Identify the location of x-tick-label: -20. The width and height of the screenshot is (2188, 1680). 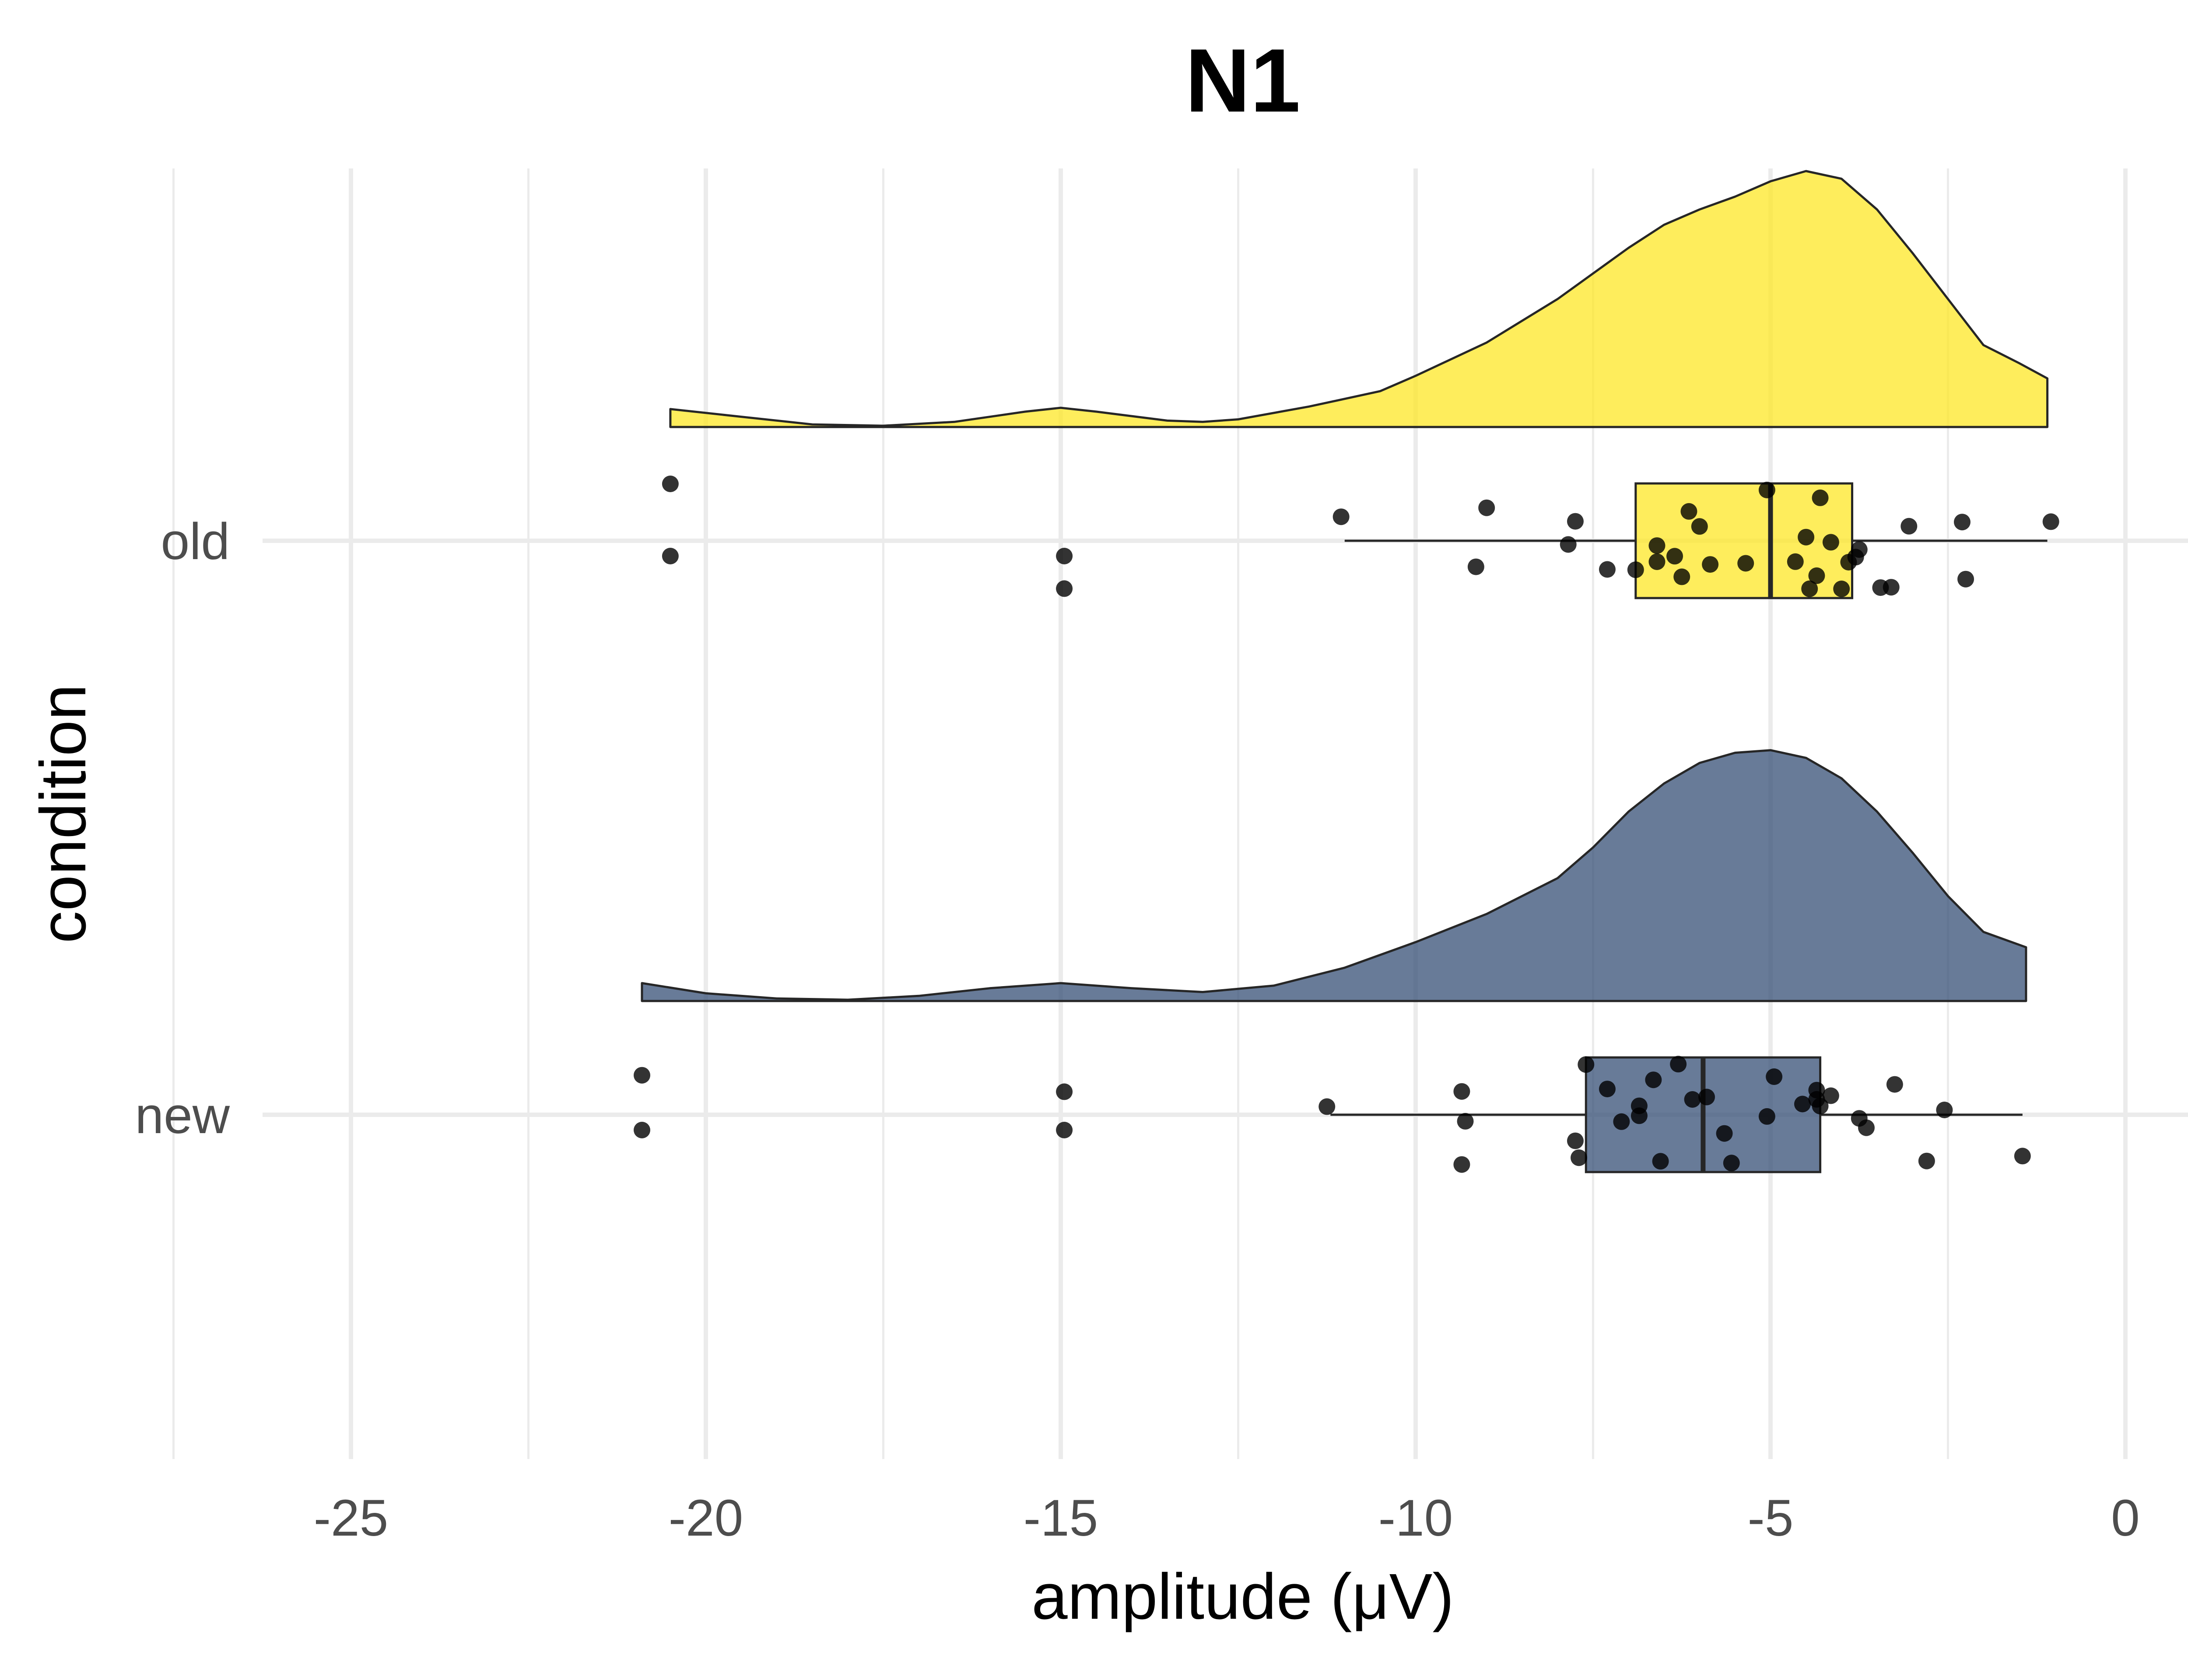
(706, 1518).